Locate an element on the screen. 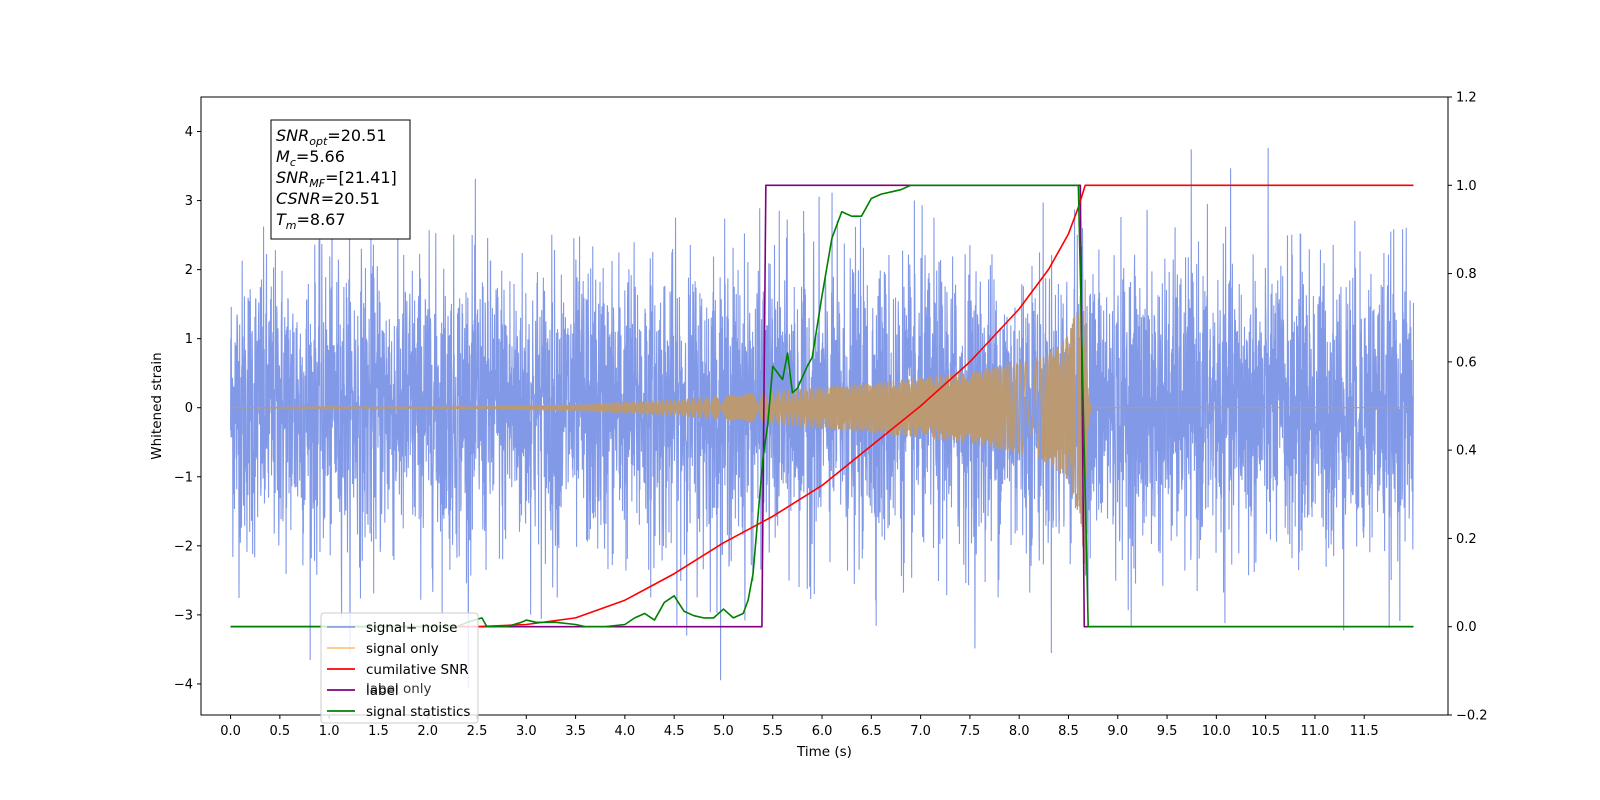 Image resolution: width=1600 pixels, height=800 pixels. x-tick-label: 8.0 is located at coordinates (1019, 731).